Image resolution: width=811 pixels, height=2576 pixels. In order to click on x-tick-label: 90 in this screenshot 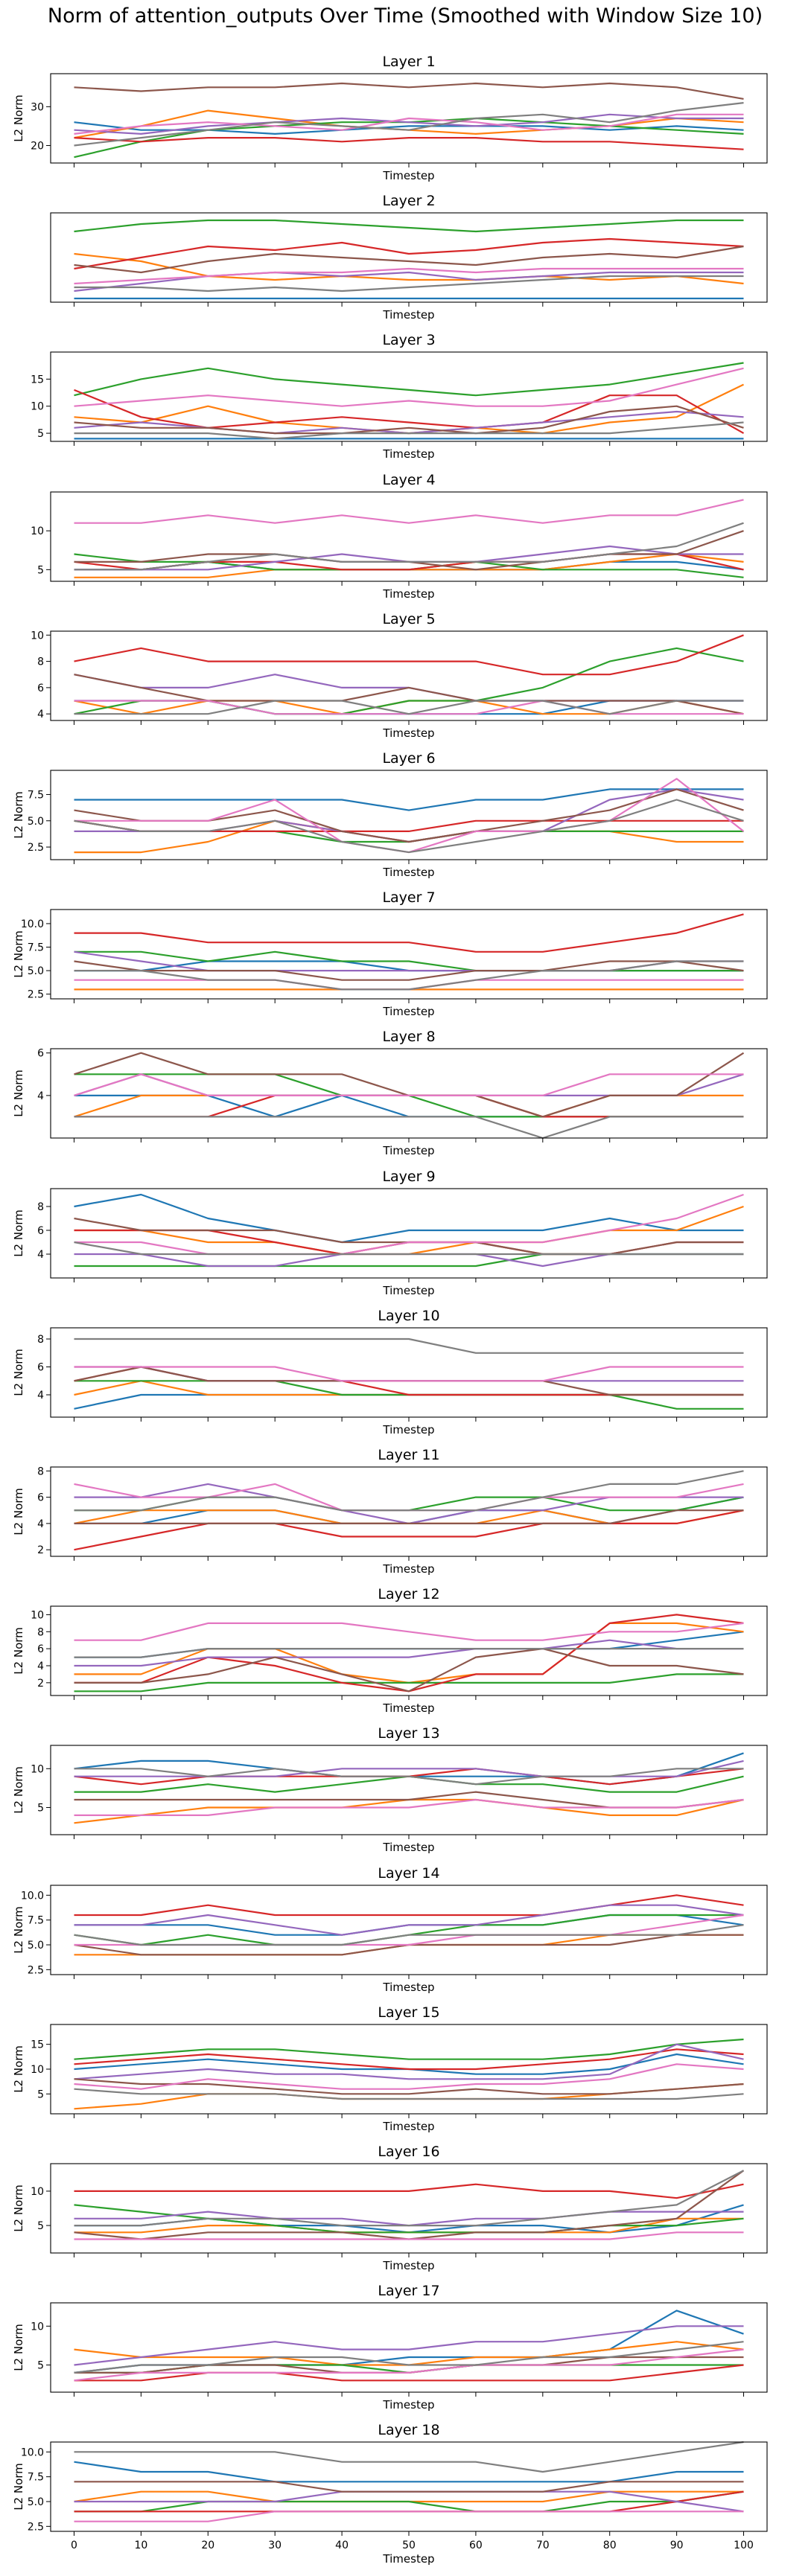, I will do `click(677, 2545)`.